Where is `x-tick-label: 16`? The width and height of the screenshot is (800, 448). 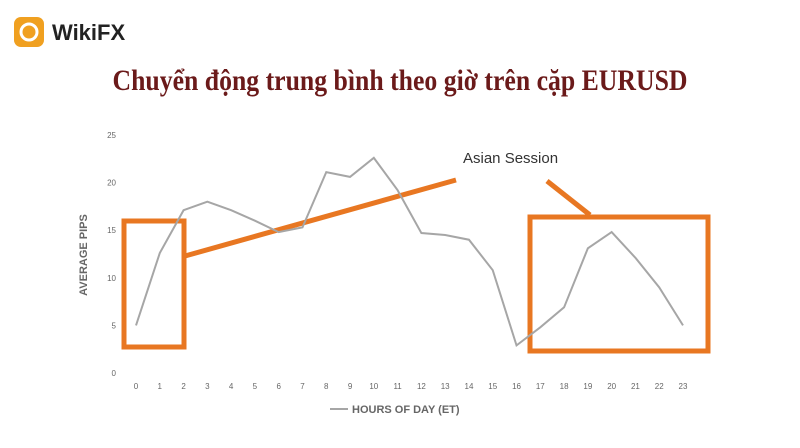
x-tick-label: 16 is located at coordinates (516, 386).